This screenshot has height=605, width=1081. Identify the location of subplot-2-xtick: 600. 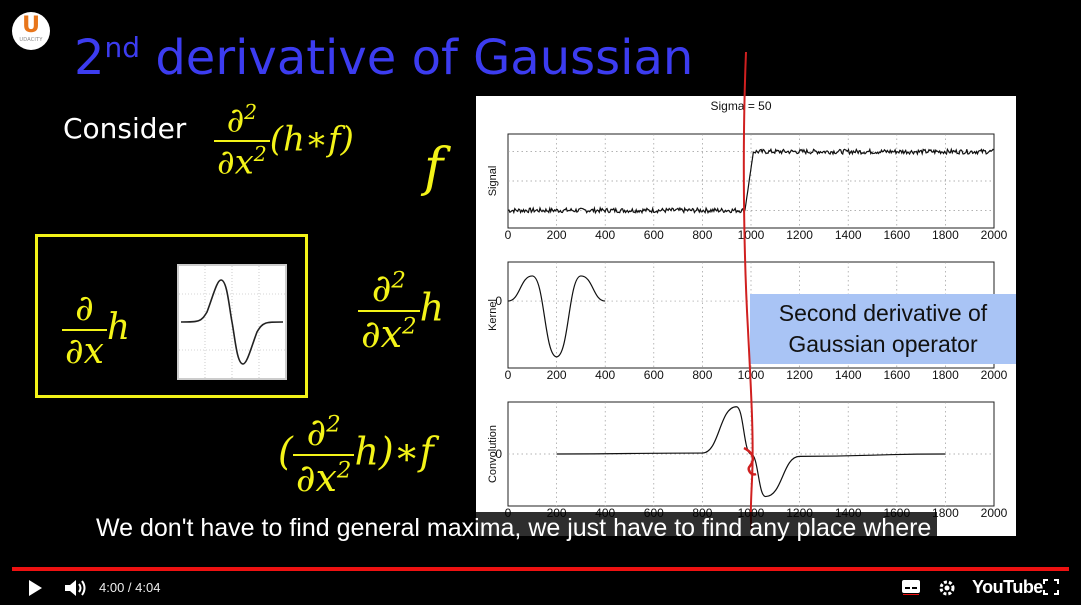
(654, 375).